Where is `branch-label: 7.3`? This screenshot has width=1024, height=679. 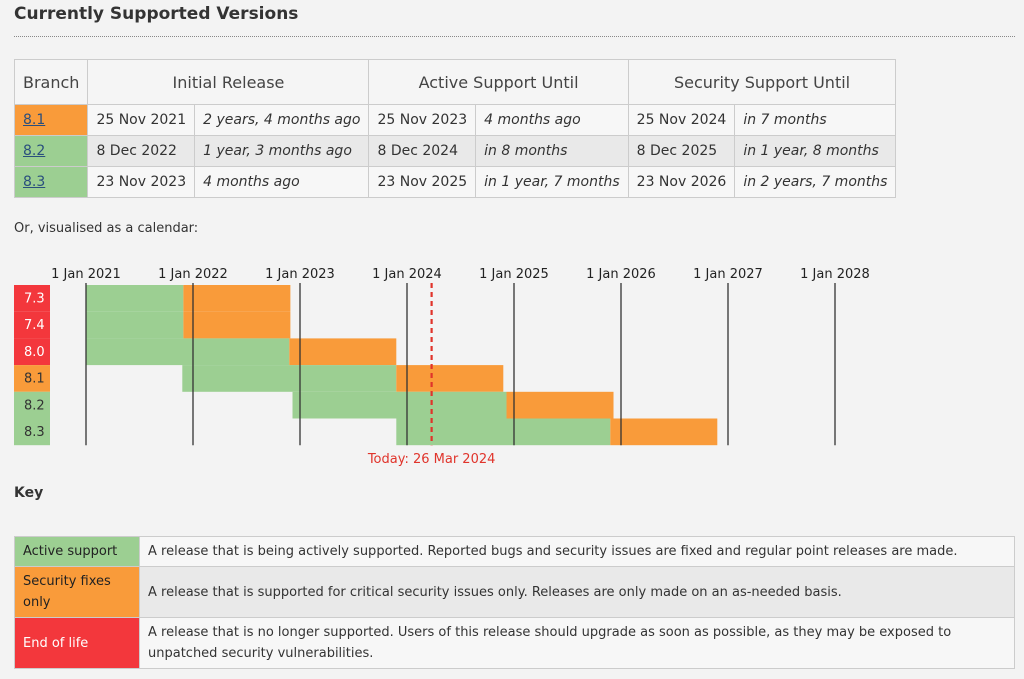 branch-label: 7.3 is located at coordinates (34, 299).